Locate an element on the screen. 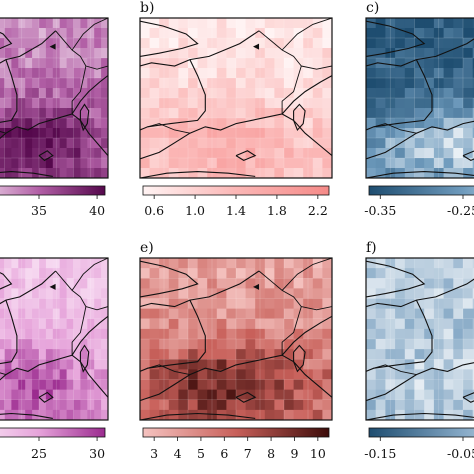  colorbar-tick-label: 1.8 is located at coordinates (277, 210).